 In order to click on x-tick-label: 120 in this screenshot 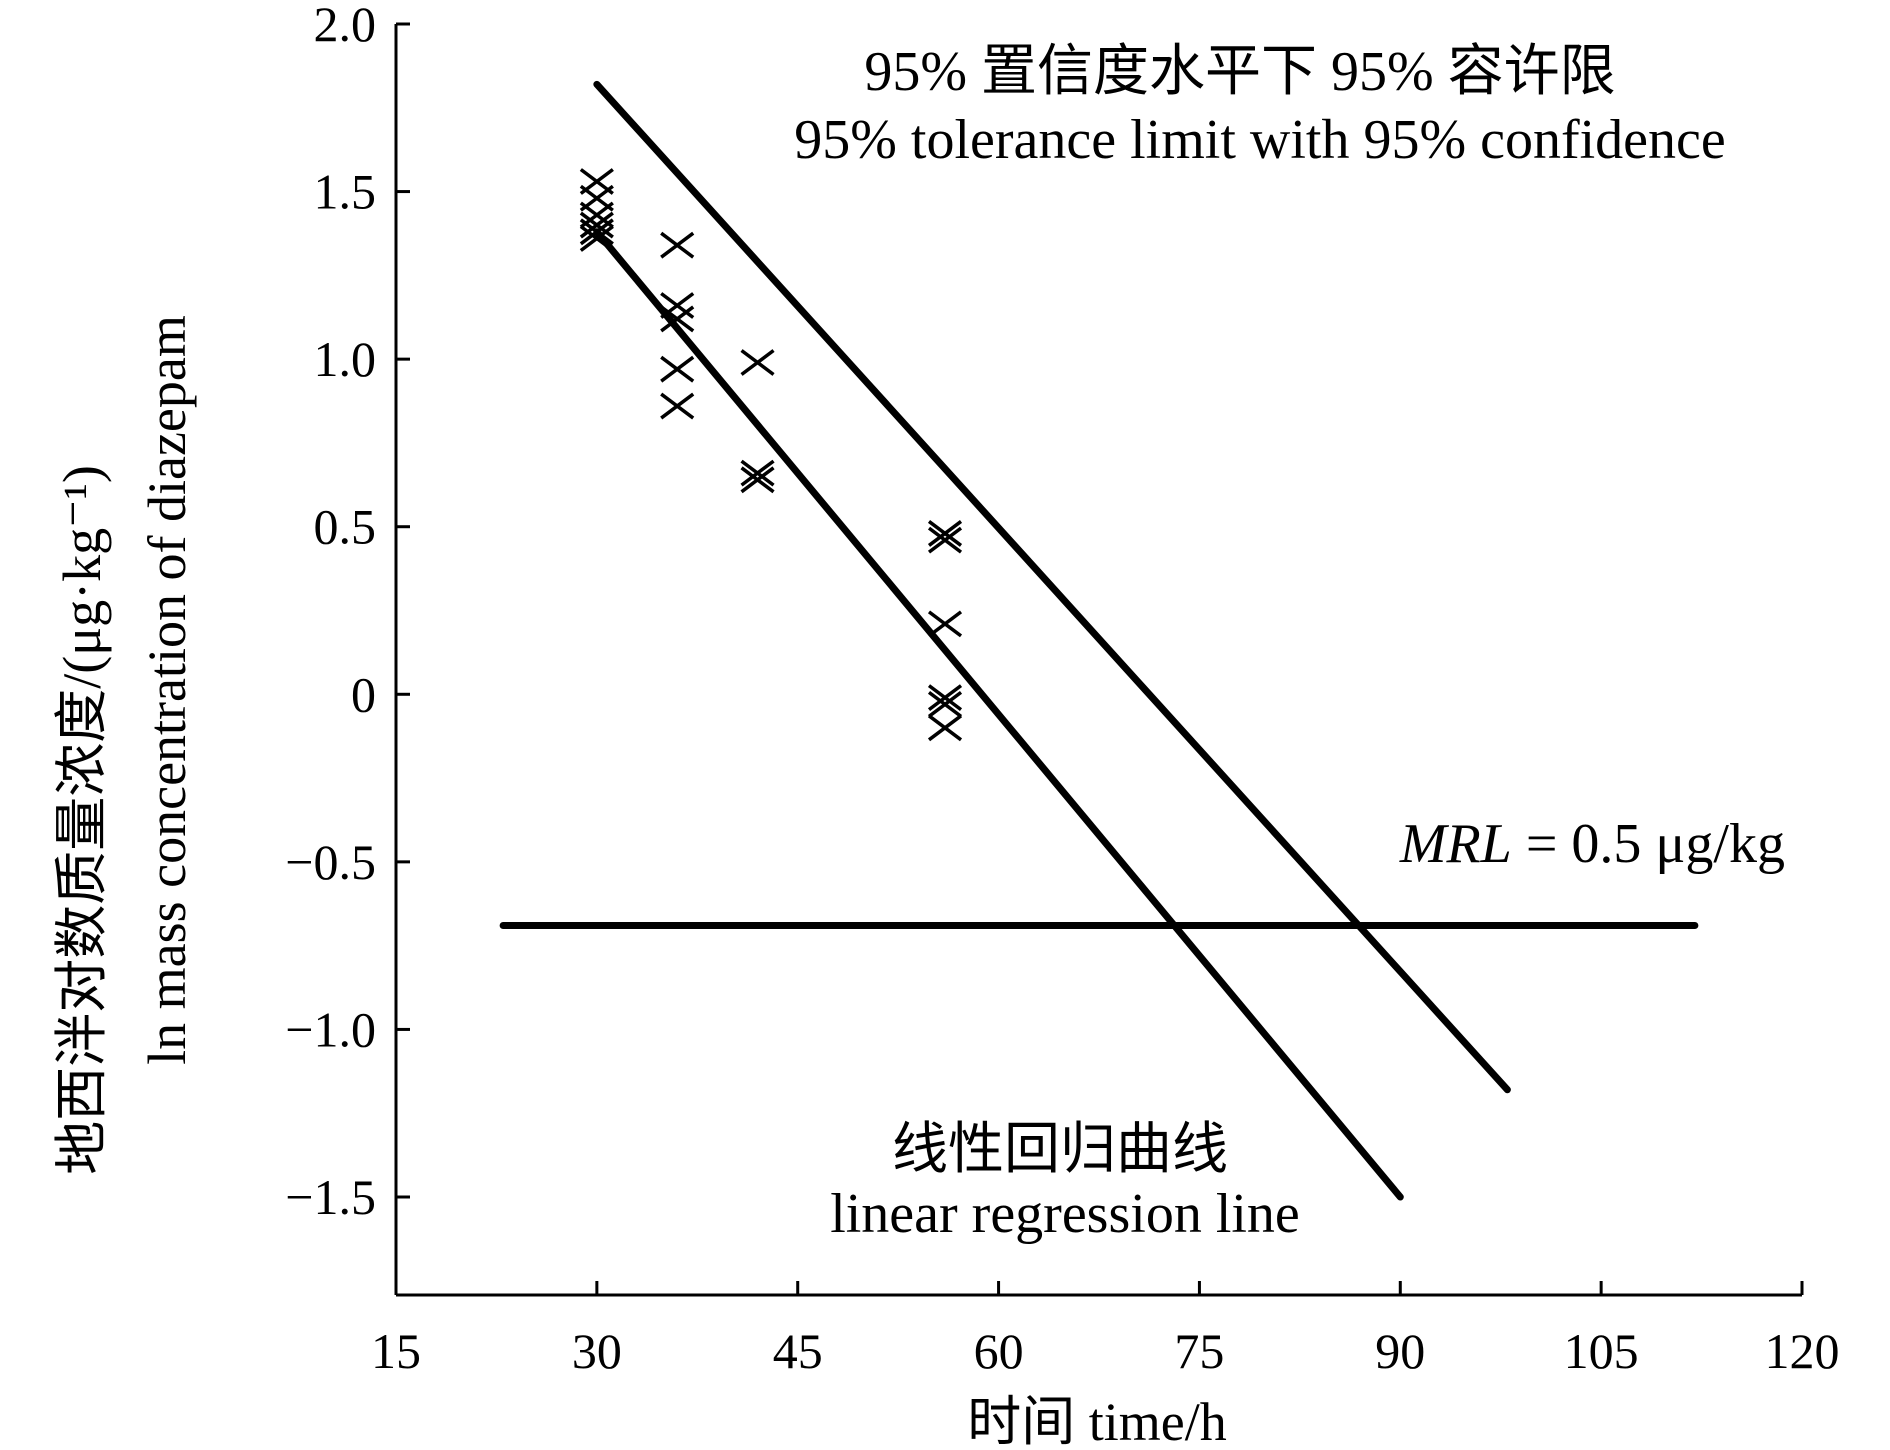, I will do `click(1802, 1351)`.